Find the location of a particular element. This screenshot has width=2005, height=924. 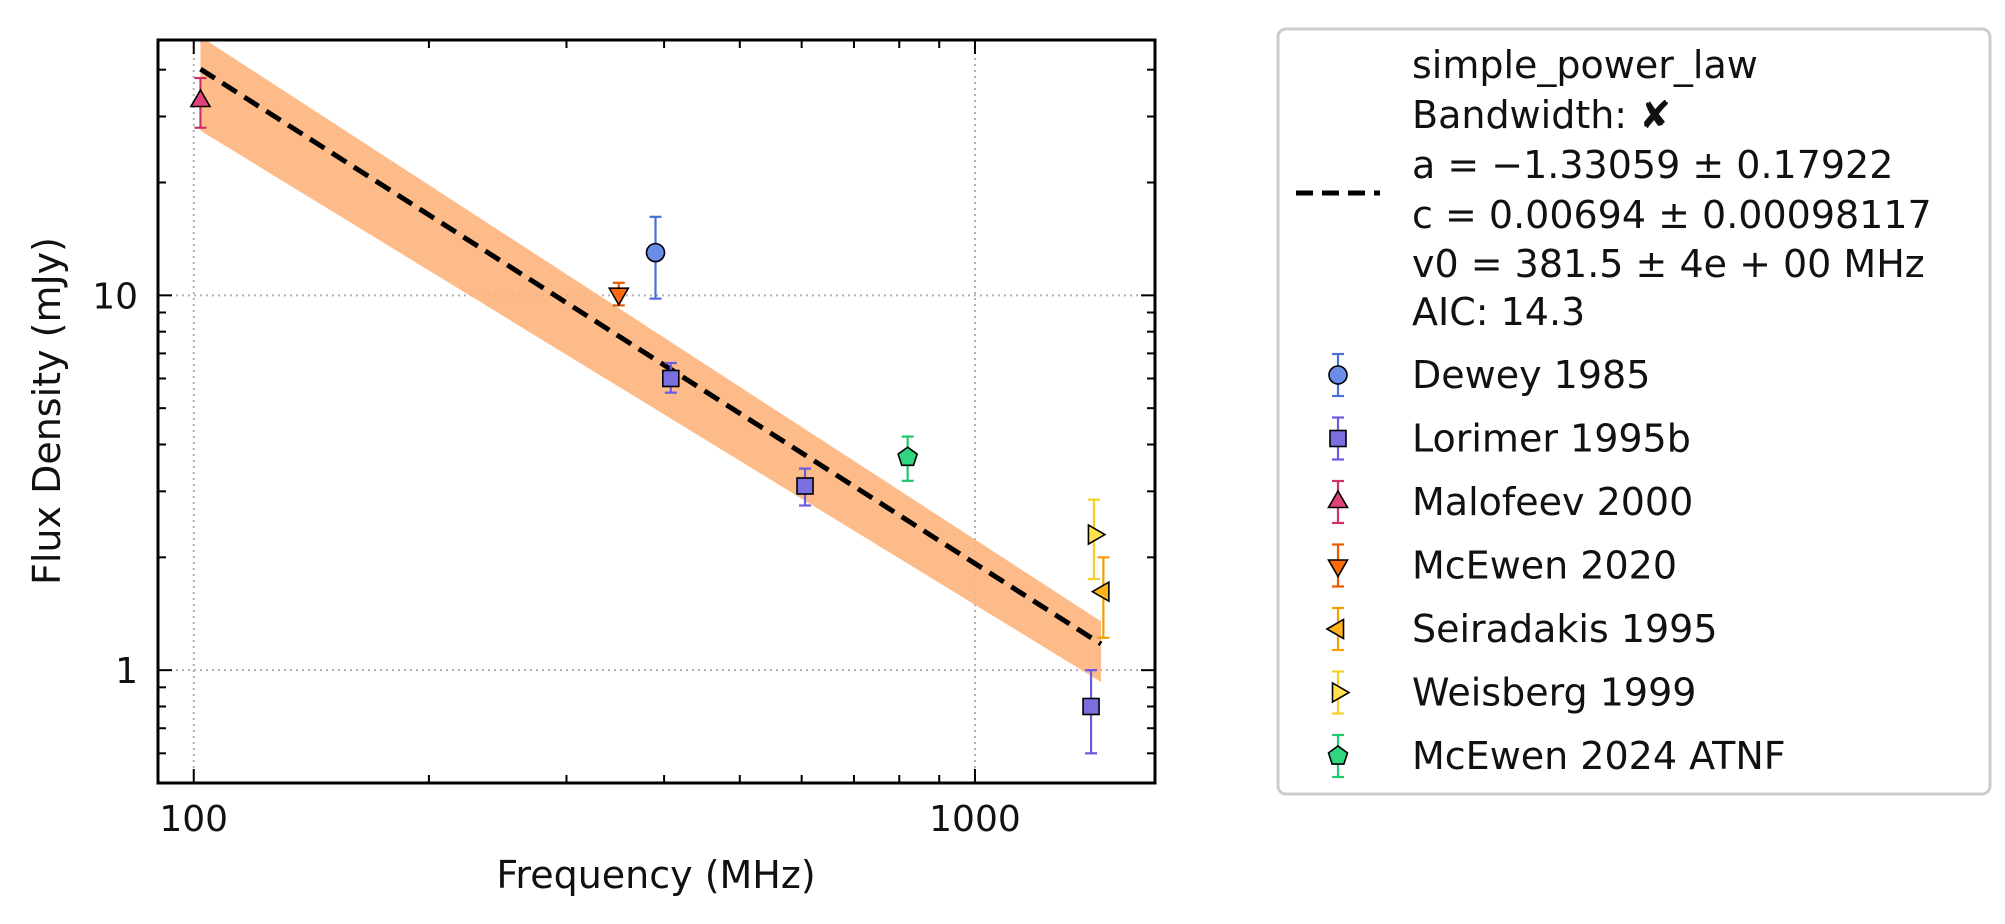

legend-fit-param-c: c = 0.00694 ± 0.00098117 is located at coordinates (1672, 215).